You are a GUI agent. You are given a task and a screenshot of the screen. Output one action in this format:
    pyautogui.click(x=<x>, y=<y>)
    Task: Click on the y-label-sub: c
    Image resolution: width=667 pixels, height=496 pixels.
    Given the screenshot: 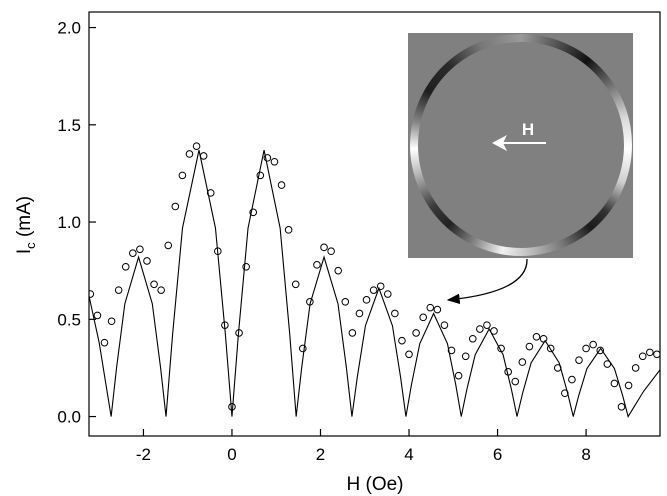 What is the action you would take?
    pyautogui.click(x=30, y=245)
    